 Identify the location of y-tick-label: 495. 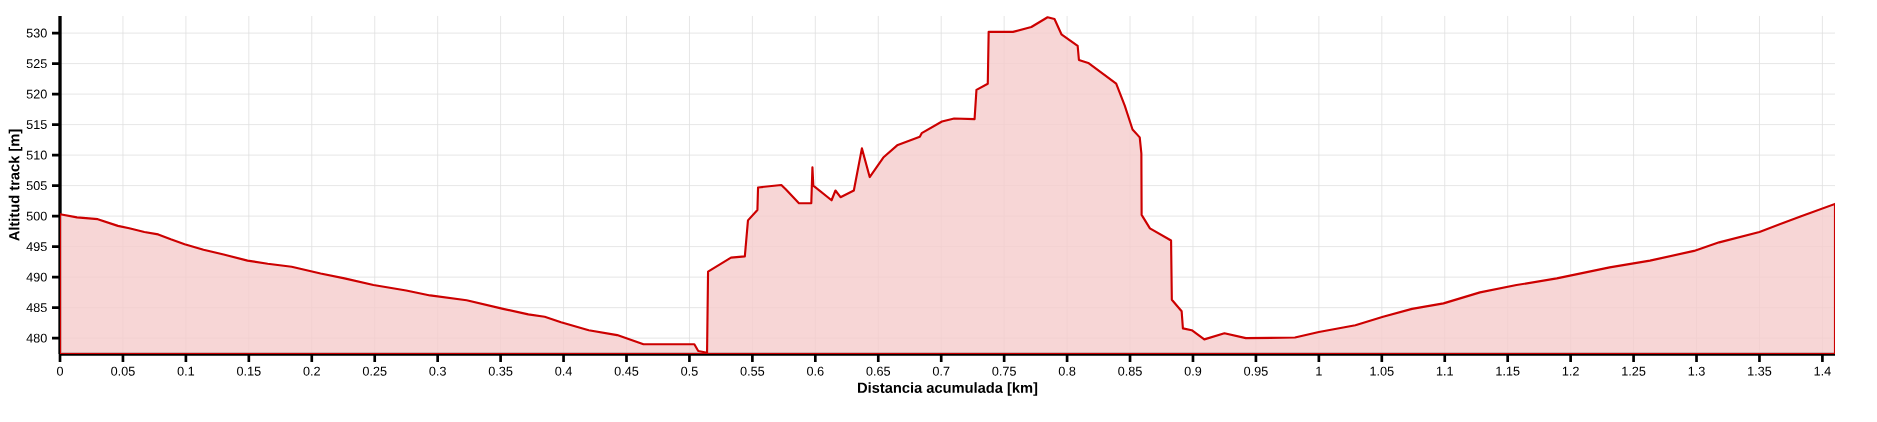
(36, 247).